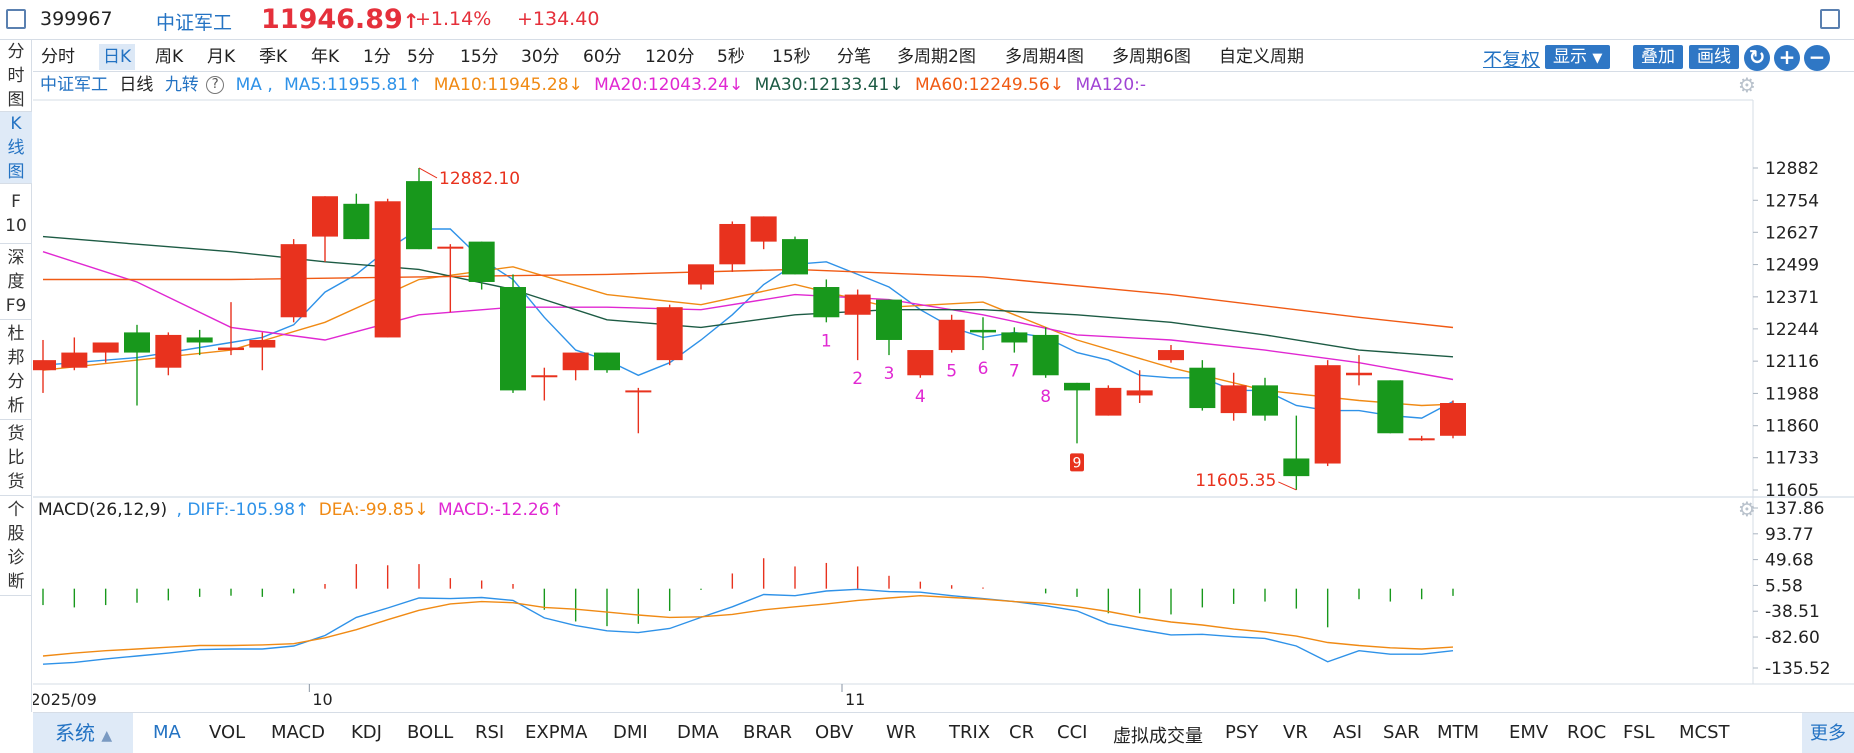 This screenshot has height=753, width=1854. What do you see at coordinates (556, 732) in the screenshot?
I see `indicator-tab: EXPMA` at bounding box center [556, 732].